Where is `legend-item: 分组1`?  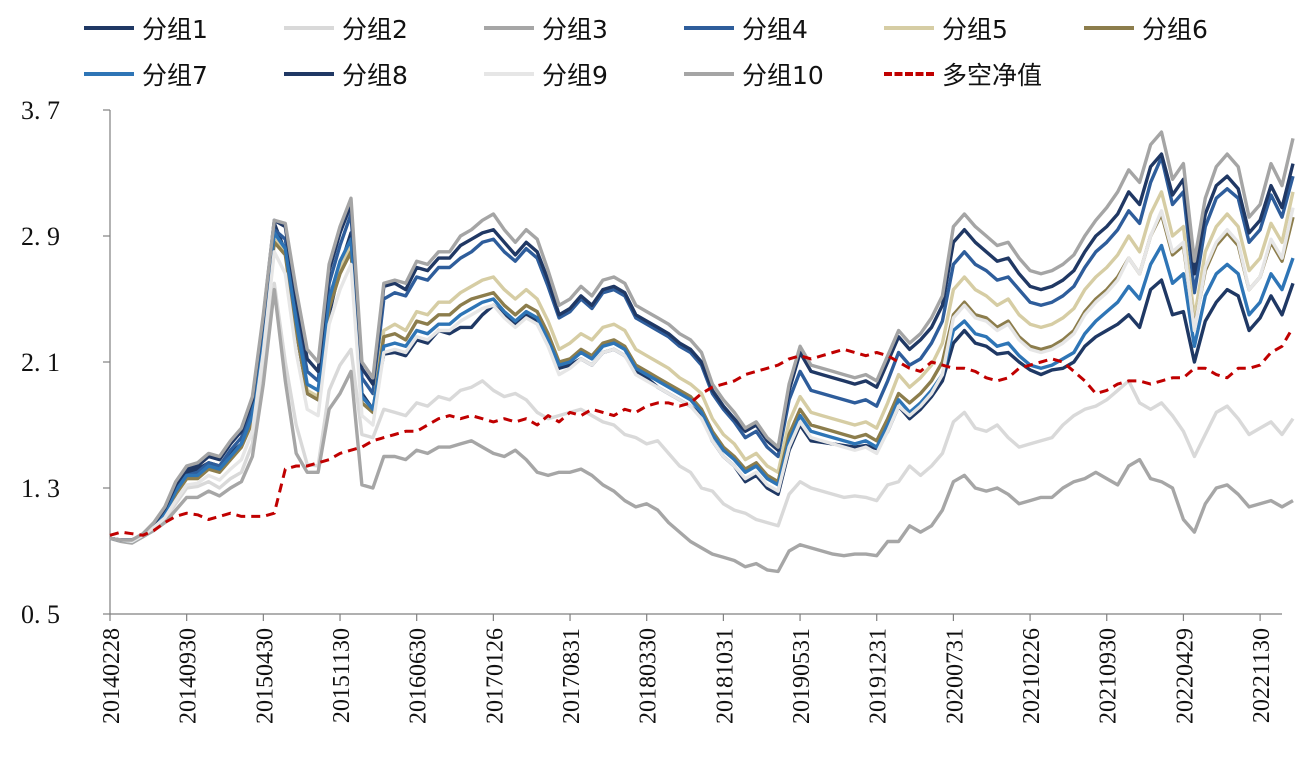 legend-item: 分组1 is located at coordinates (146, 28).